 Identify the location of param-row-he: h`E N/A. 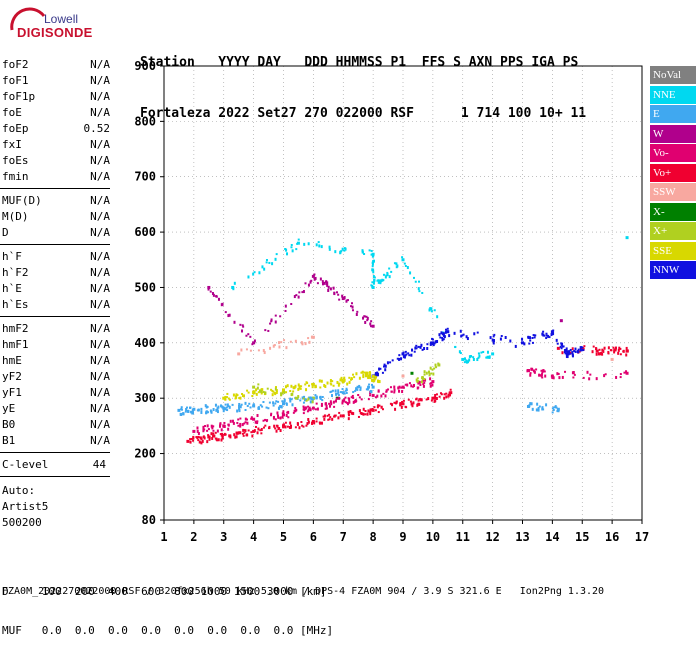
(56, 289).